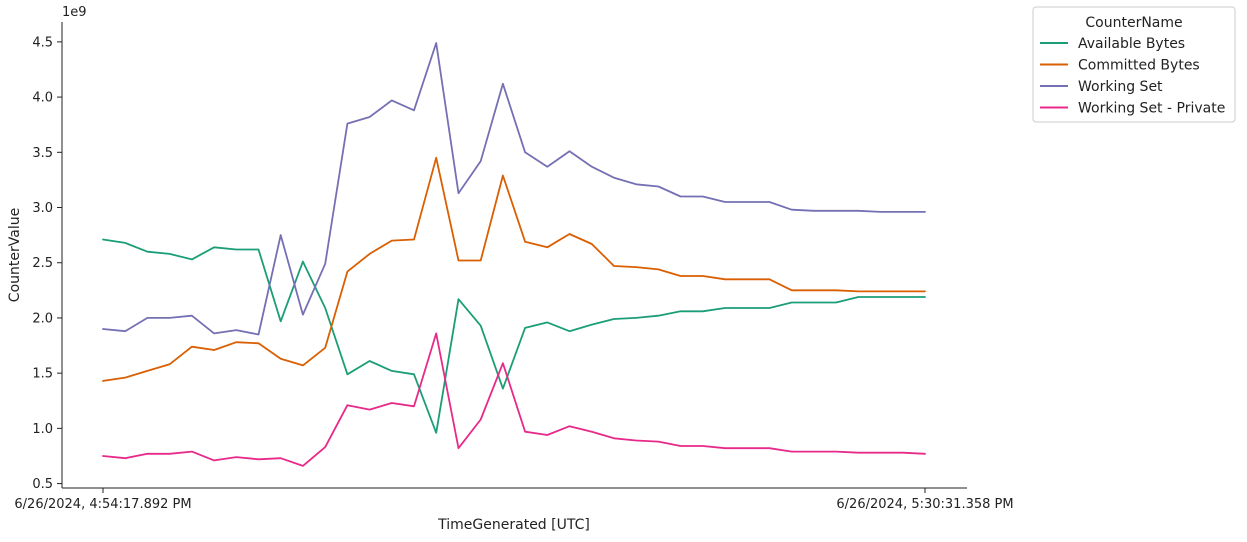 The width and height of the screenshot is (1247, 542). I want to click on y-tick-label: 2.5, so click(42, 263).